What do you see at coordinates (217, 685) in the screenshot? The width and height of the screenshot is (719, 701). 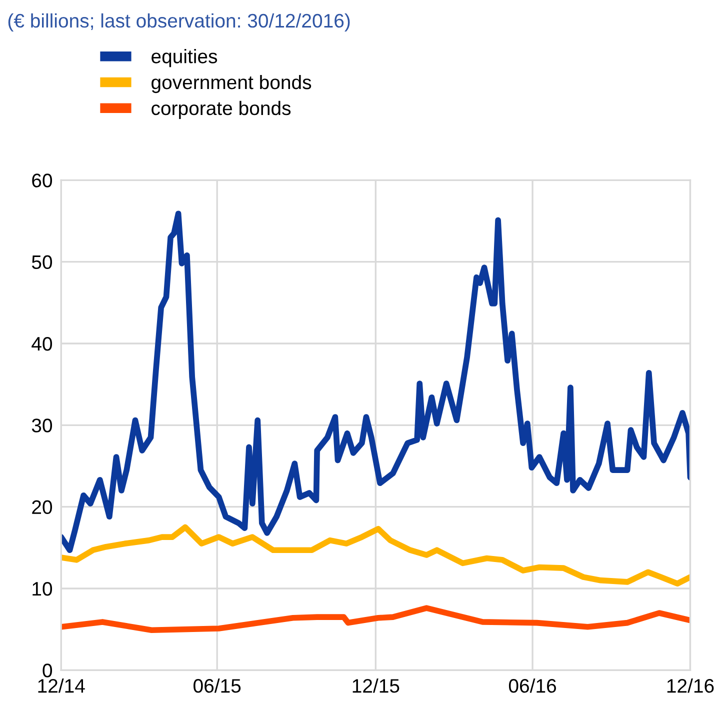 I see `x-tick-label: 06/15` at bounding box center [217, 685].